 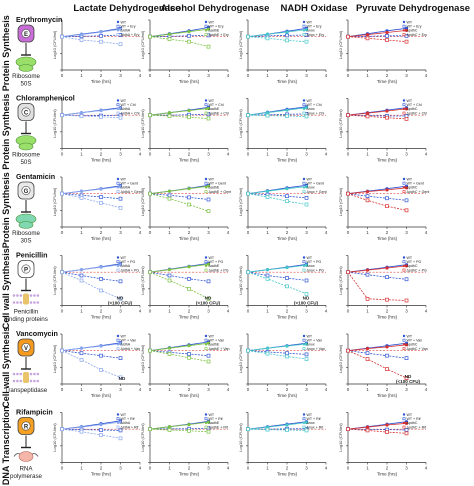 What do you see at coordinates (208, 303) in the screenshot?
I see `annotation-r3c1b: (<100 CFU)` at bounding box center [208, 303].